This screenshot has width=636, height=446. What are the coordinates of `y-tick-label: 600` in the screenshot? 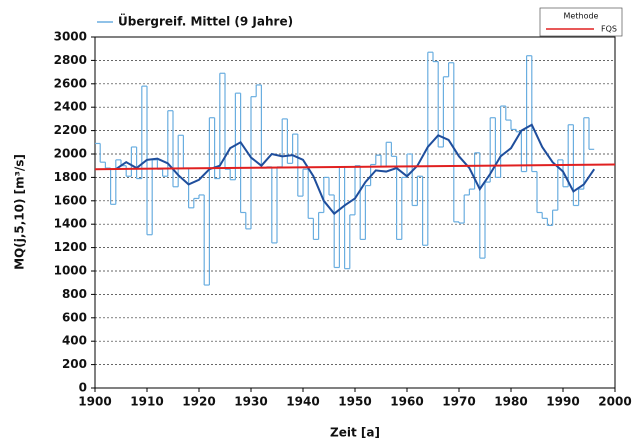 It's located at (74, 317).